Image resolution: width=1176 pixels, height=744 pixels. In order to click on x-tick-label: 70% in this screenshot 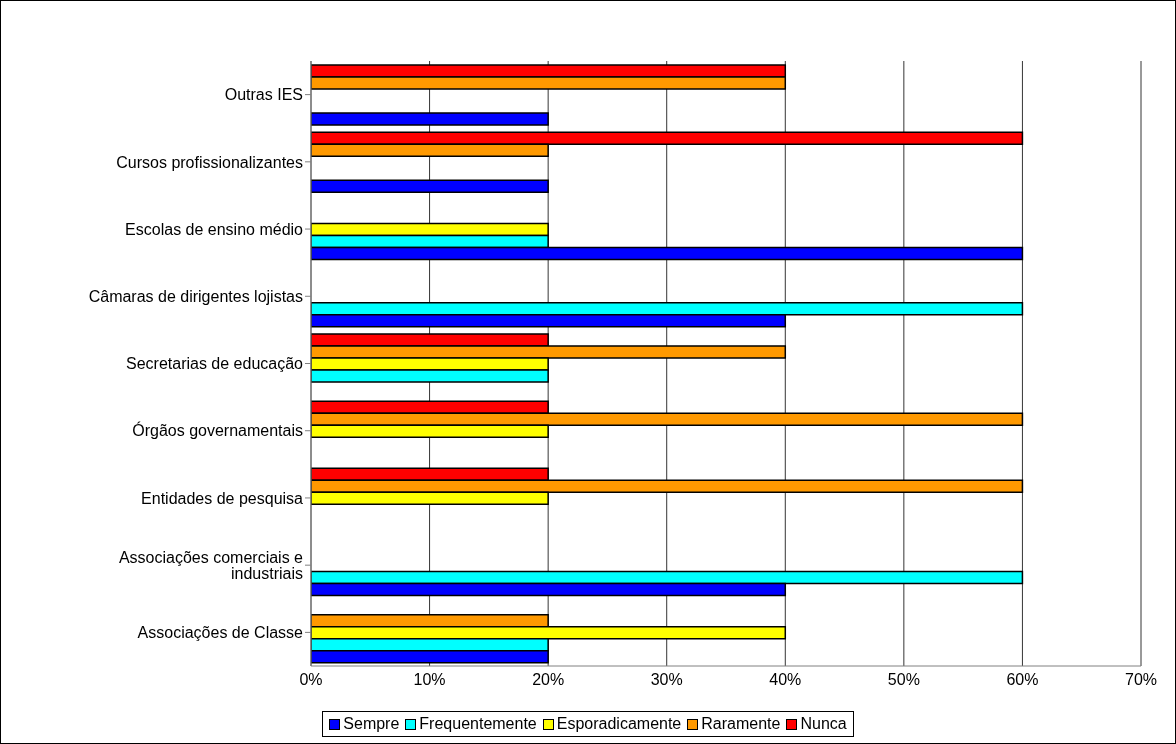, I will do `click(1141, 680)`.